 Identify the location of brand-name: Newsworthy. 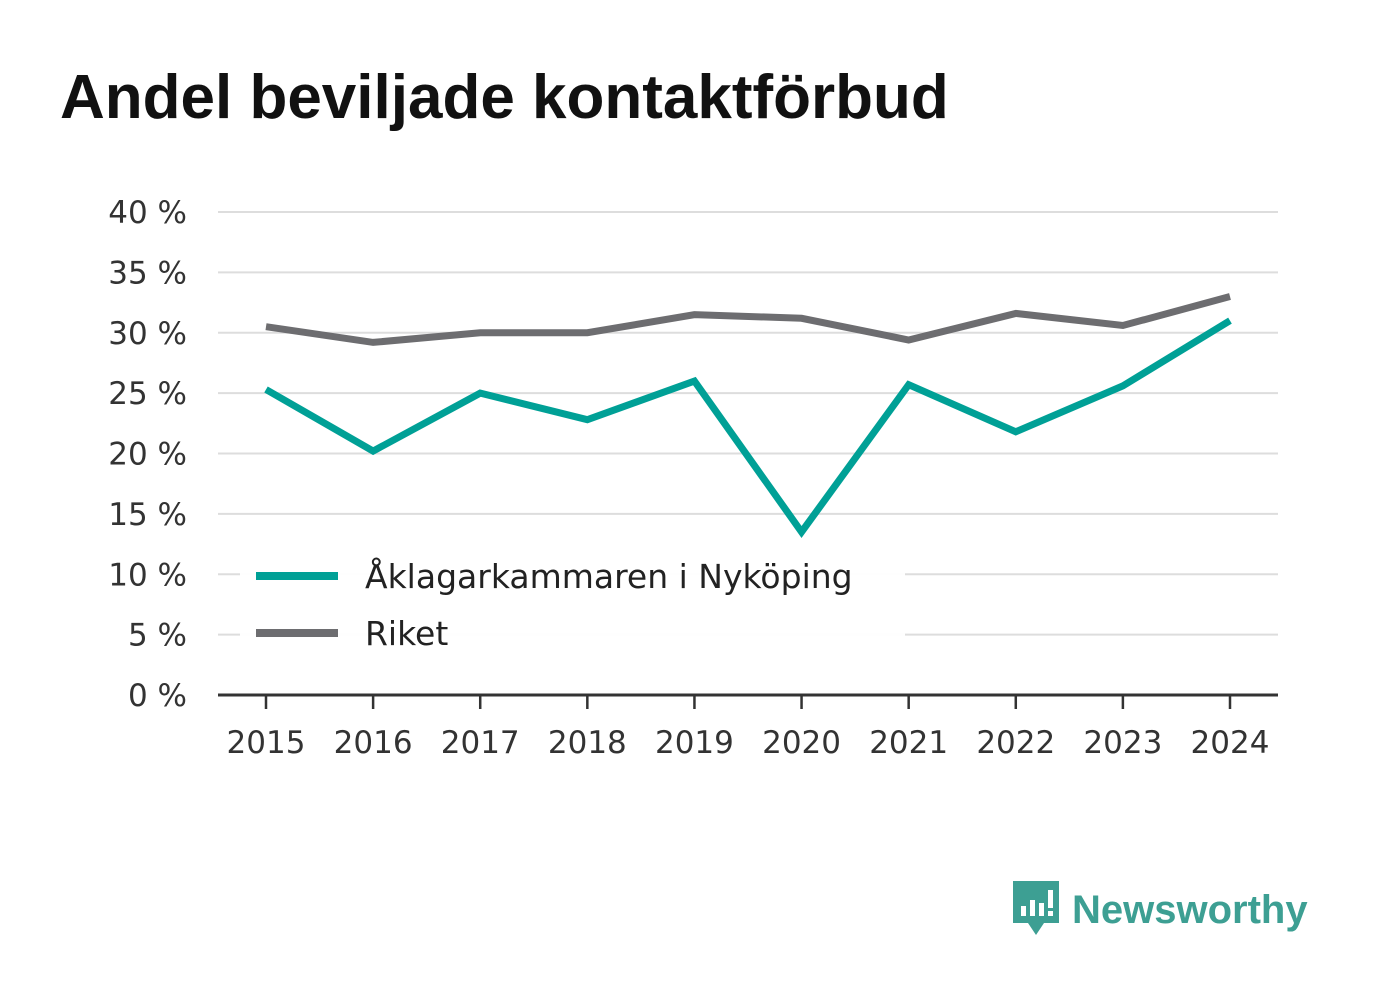
(1190, 909).